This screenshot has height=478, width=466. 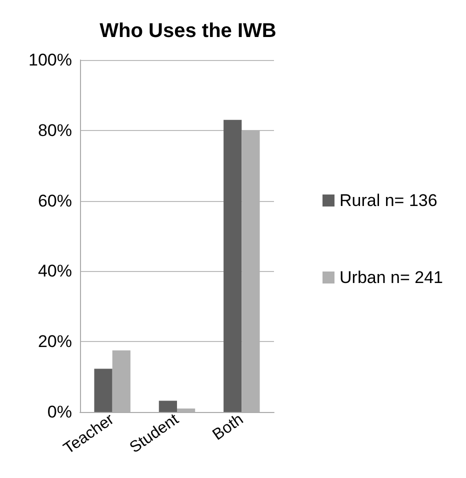 What do you see at coordinates (50, 60) in the screenshot?
I see `y-tick-label: 100%` at bounding box center [50, 60].